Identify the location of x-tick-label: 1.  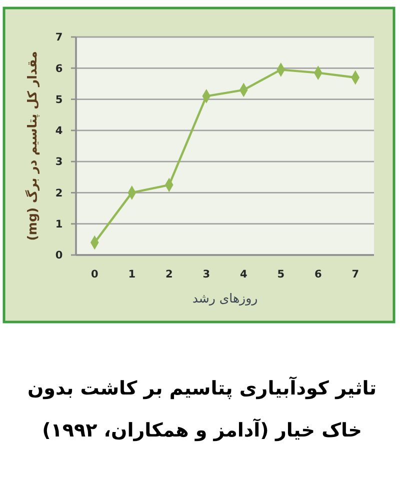
(132, 274).